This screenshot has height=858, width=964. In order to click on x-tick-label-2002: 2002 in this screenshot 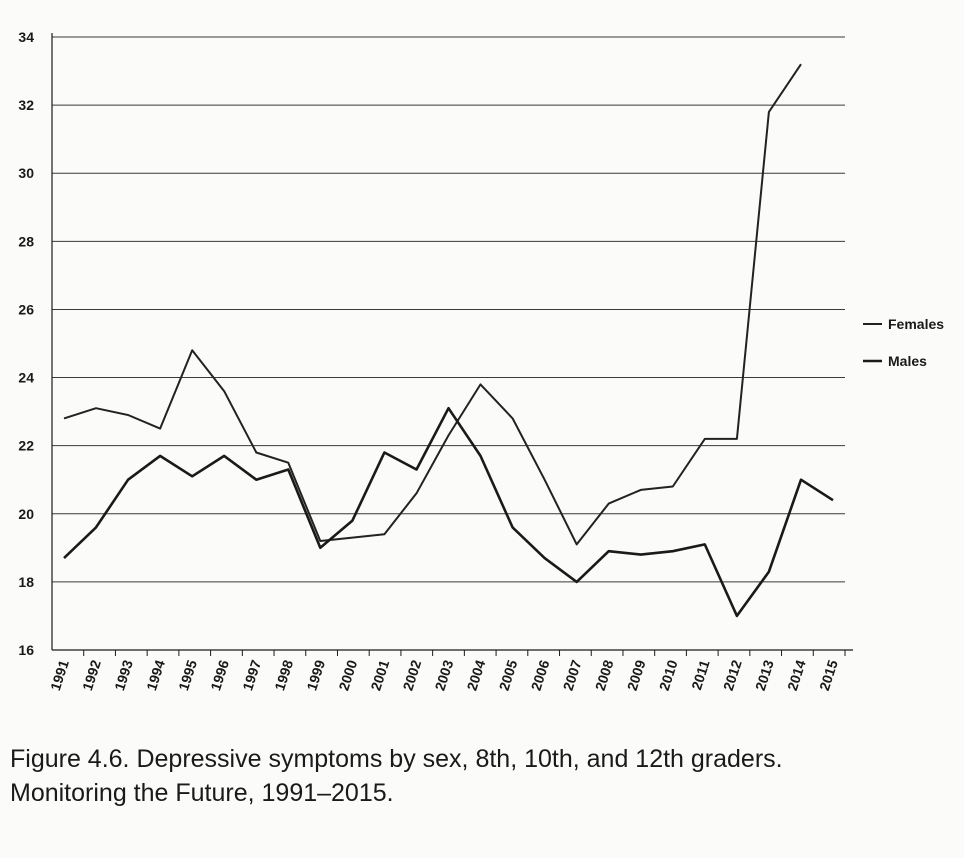, I will do `click(411, 675)`.